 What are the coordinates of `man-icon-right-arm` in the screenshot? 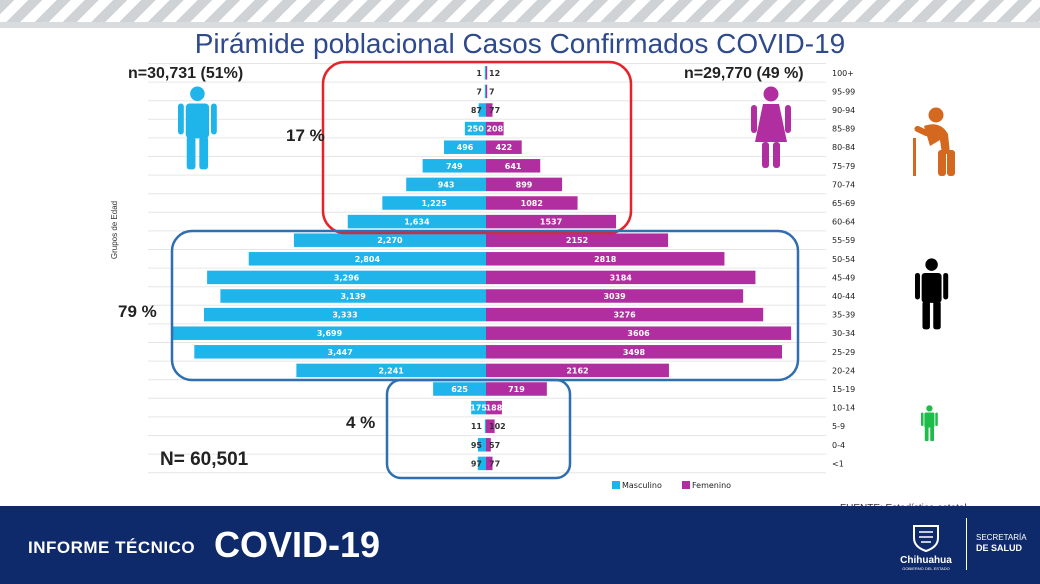 It's located at (213, 119).